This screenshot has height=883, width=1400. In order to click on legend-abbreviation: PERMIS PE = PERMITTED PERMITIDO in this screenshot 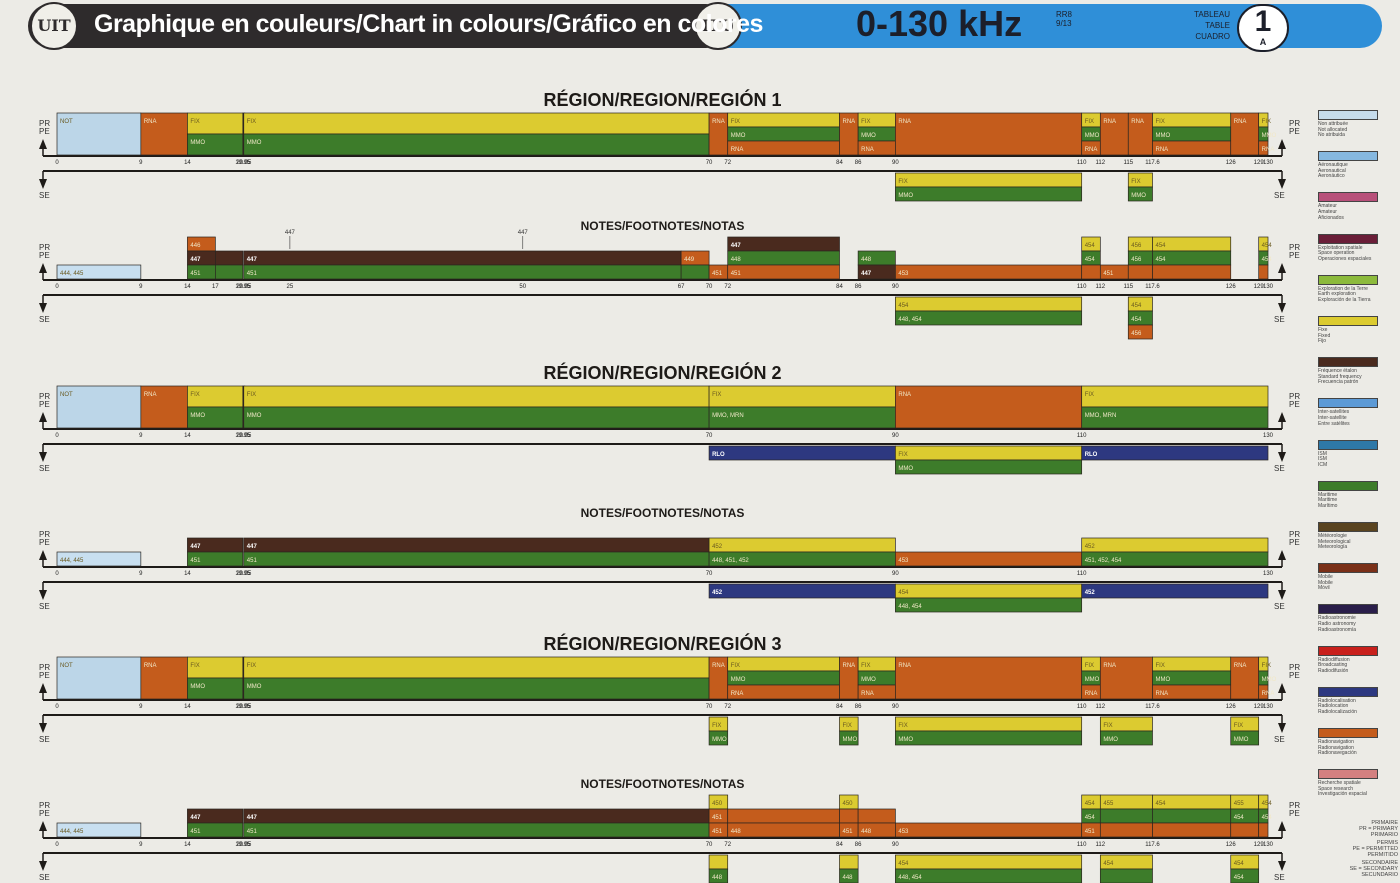, I will do `click(1375, 849)`.